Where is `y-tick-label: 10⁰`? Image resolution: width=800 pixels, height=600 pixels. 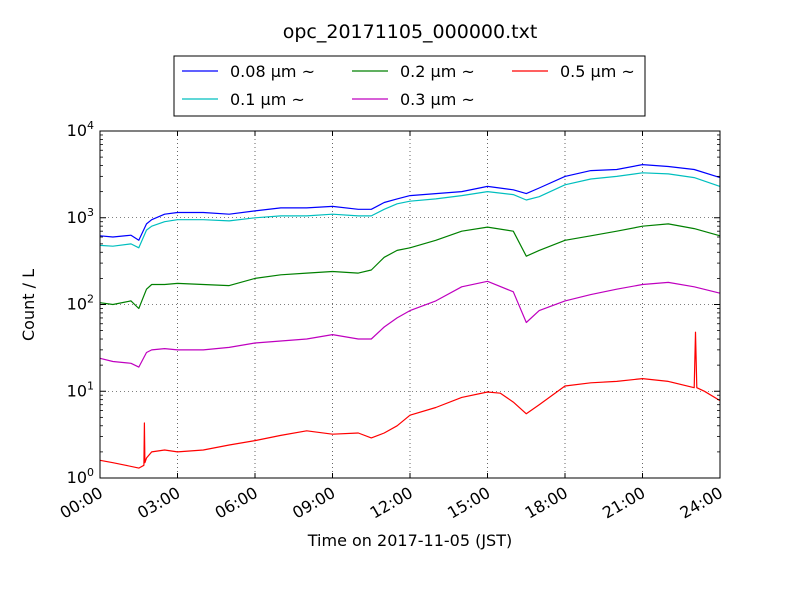
y-tick-label: 10⁰ is located at coordinates (80, 476).